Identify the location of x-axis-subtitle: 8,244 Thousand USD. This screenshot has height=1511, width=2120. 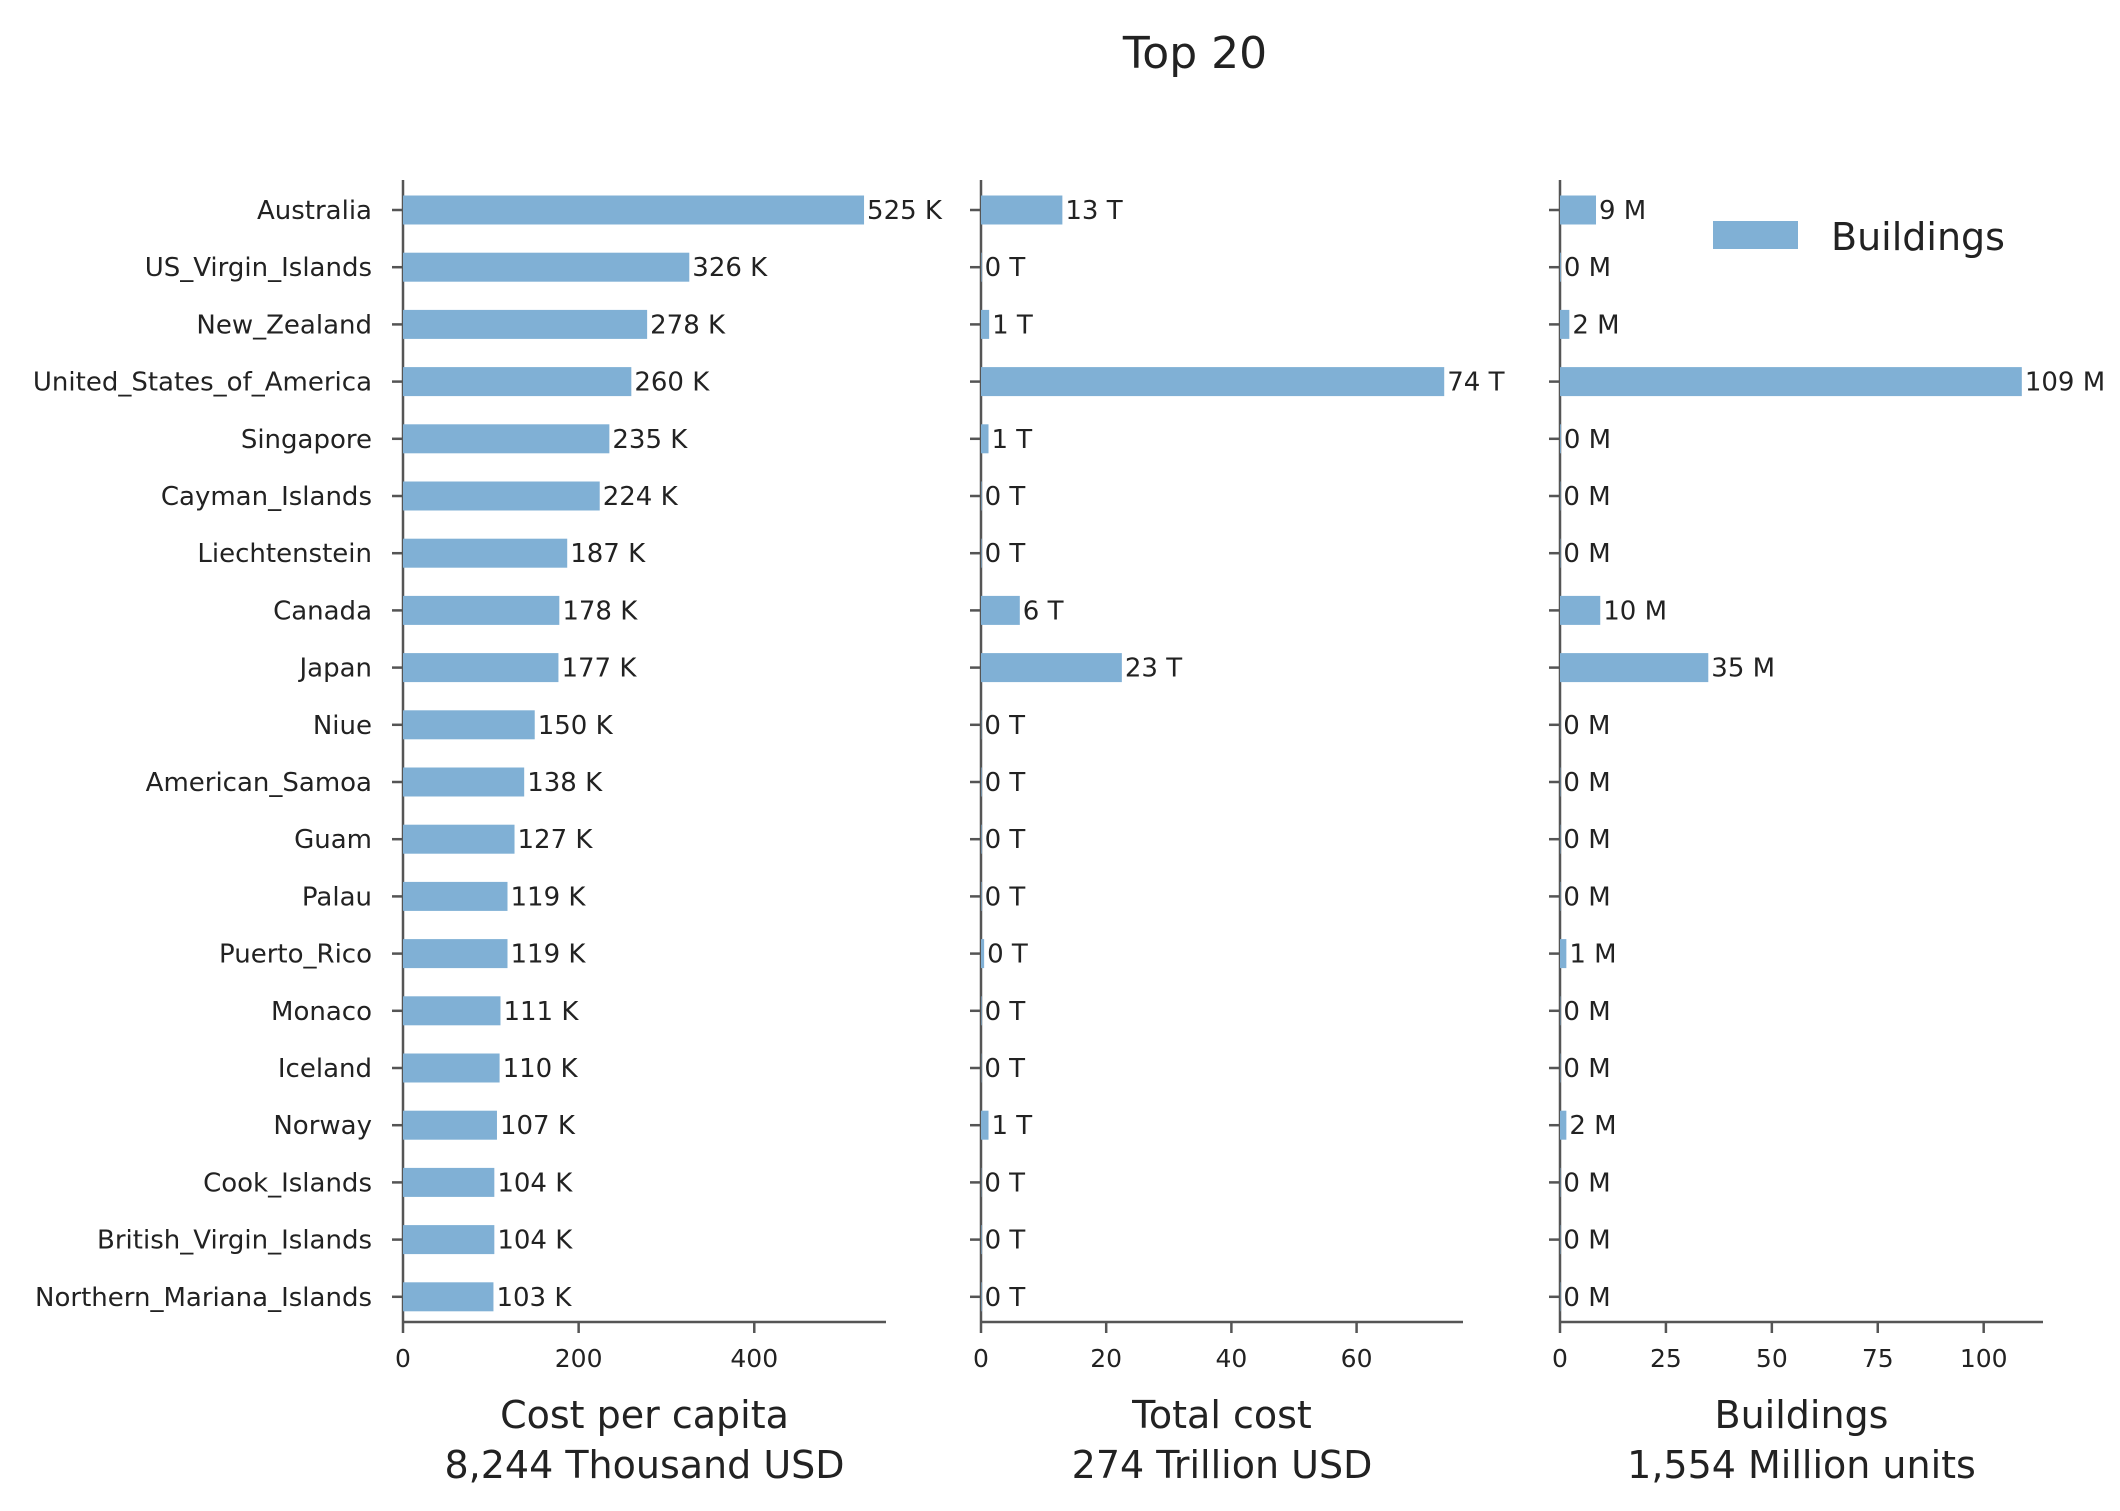
(644, 1465).